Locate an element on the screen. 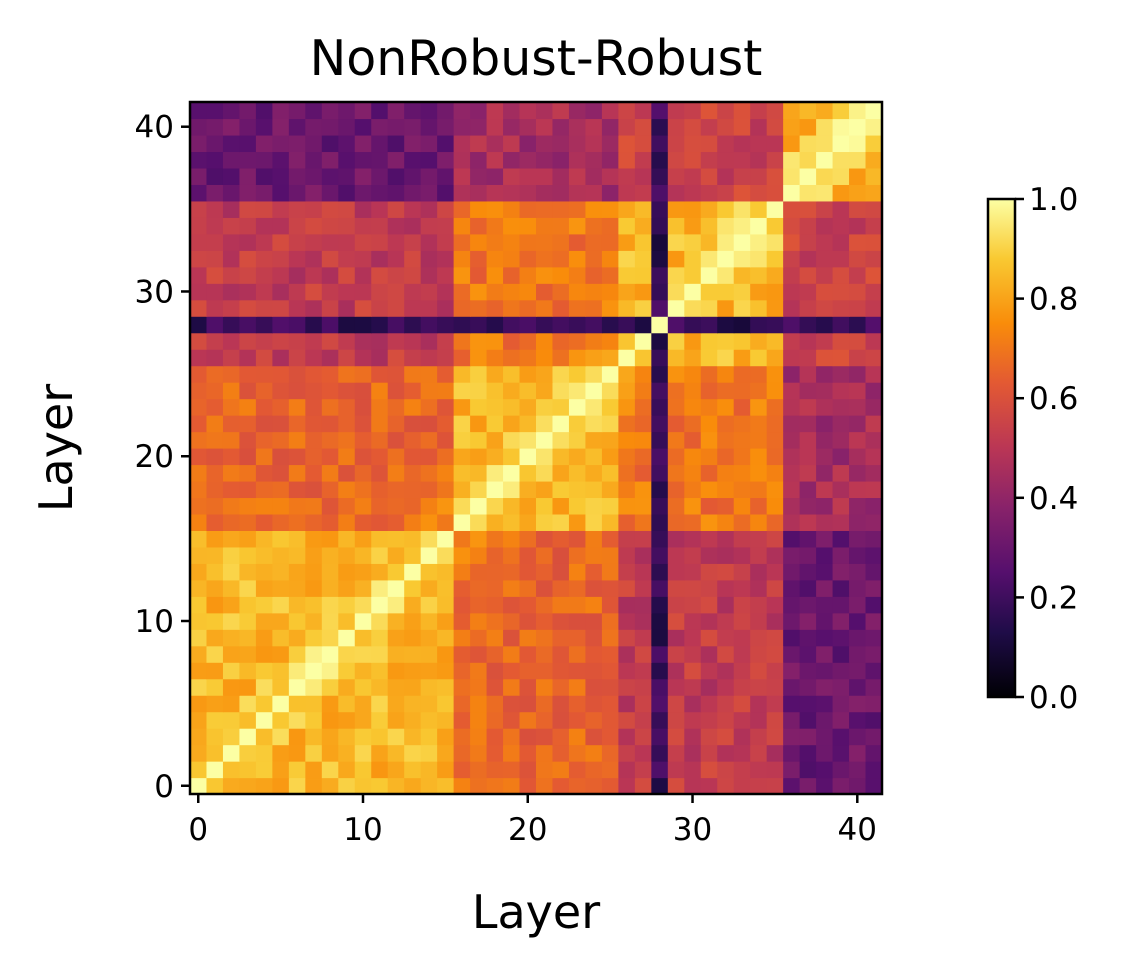 Image resolution: width=1137 pixels, height=972 pixels. x-axis-ticks: 0 10 20 30 40 is located at coordinates (532, 821).